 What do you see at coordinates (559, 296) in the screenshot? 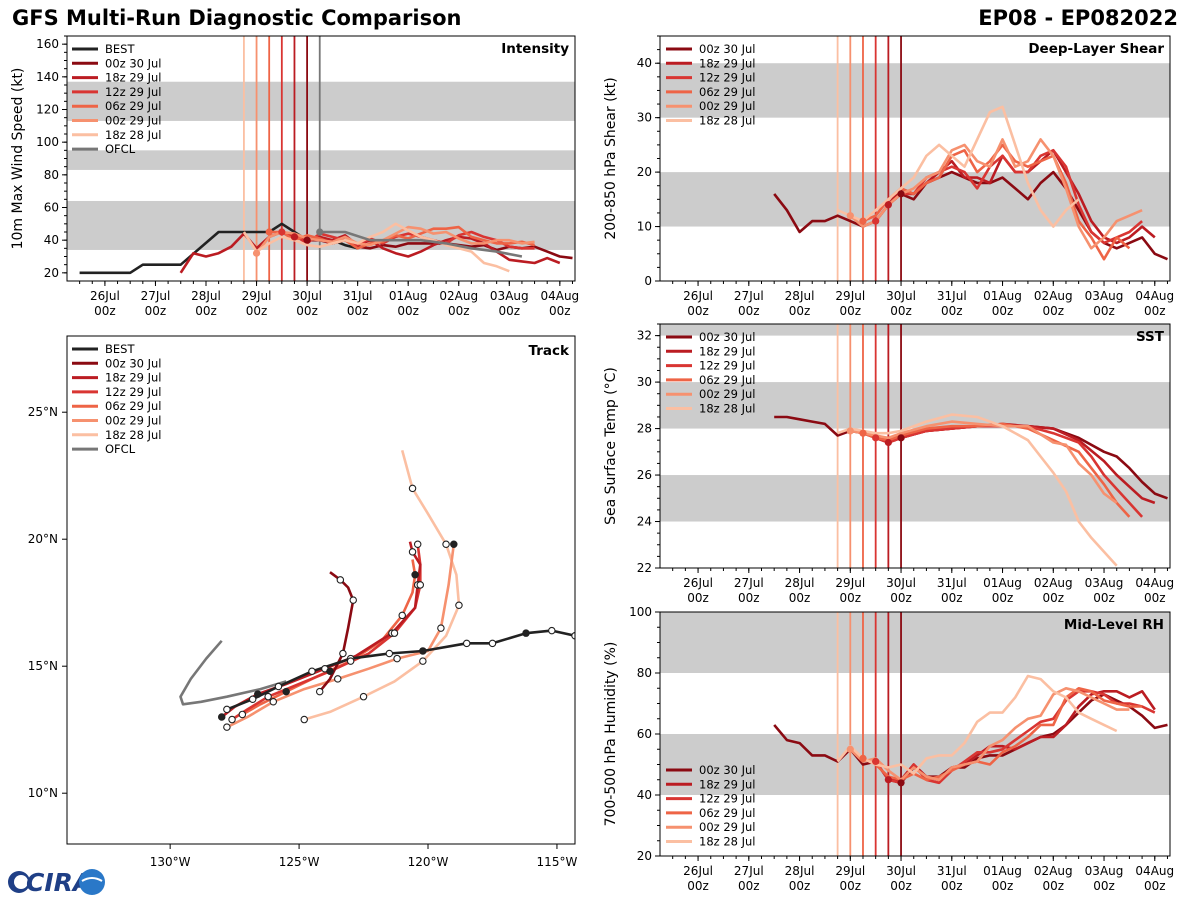
I see `intensity-xtick-label-date: 04Aug` at bounding box center [559, 296].